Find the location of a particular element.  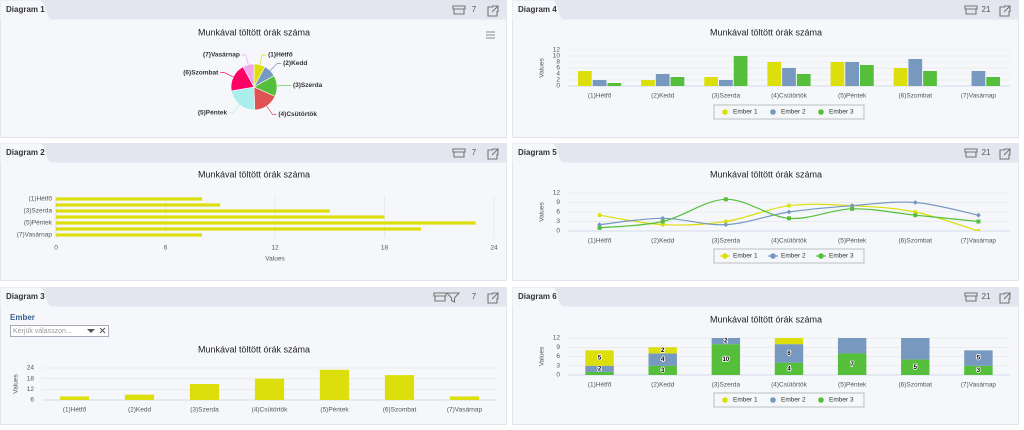

data-label: 2 is located at coordinates (663, 351).